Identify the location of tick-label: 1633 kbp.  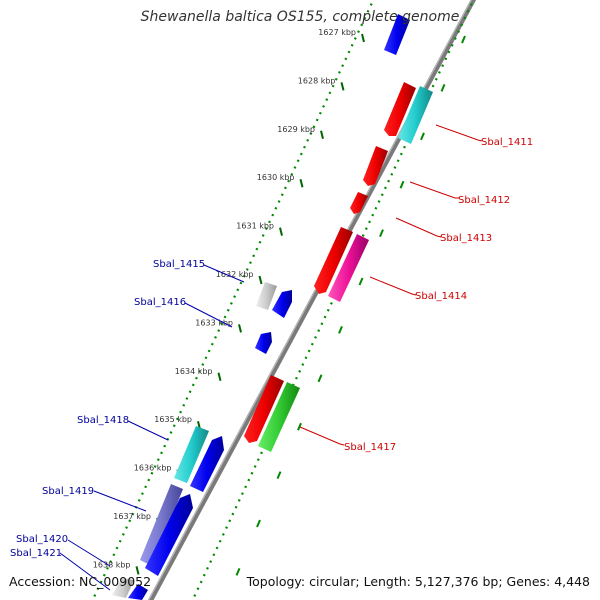
(214, 322).